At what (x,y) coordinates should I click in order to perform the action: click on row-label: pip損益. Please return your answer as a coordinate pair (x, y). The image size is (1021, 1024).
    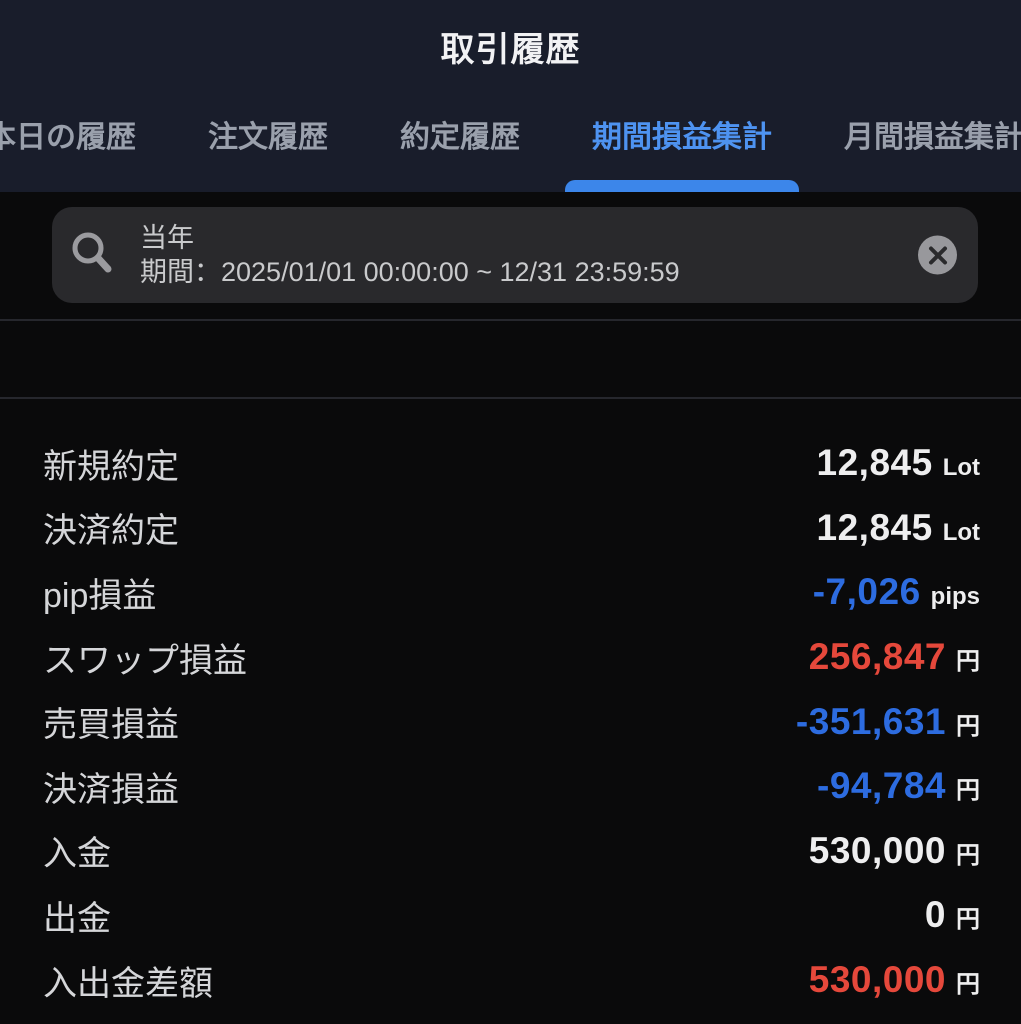
    Looking at the image, I should click on (100, 595).